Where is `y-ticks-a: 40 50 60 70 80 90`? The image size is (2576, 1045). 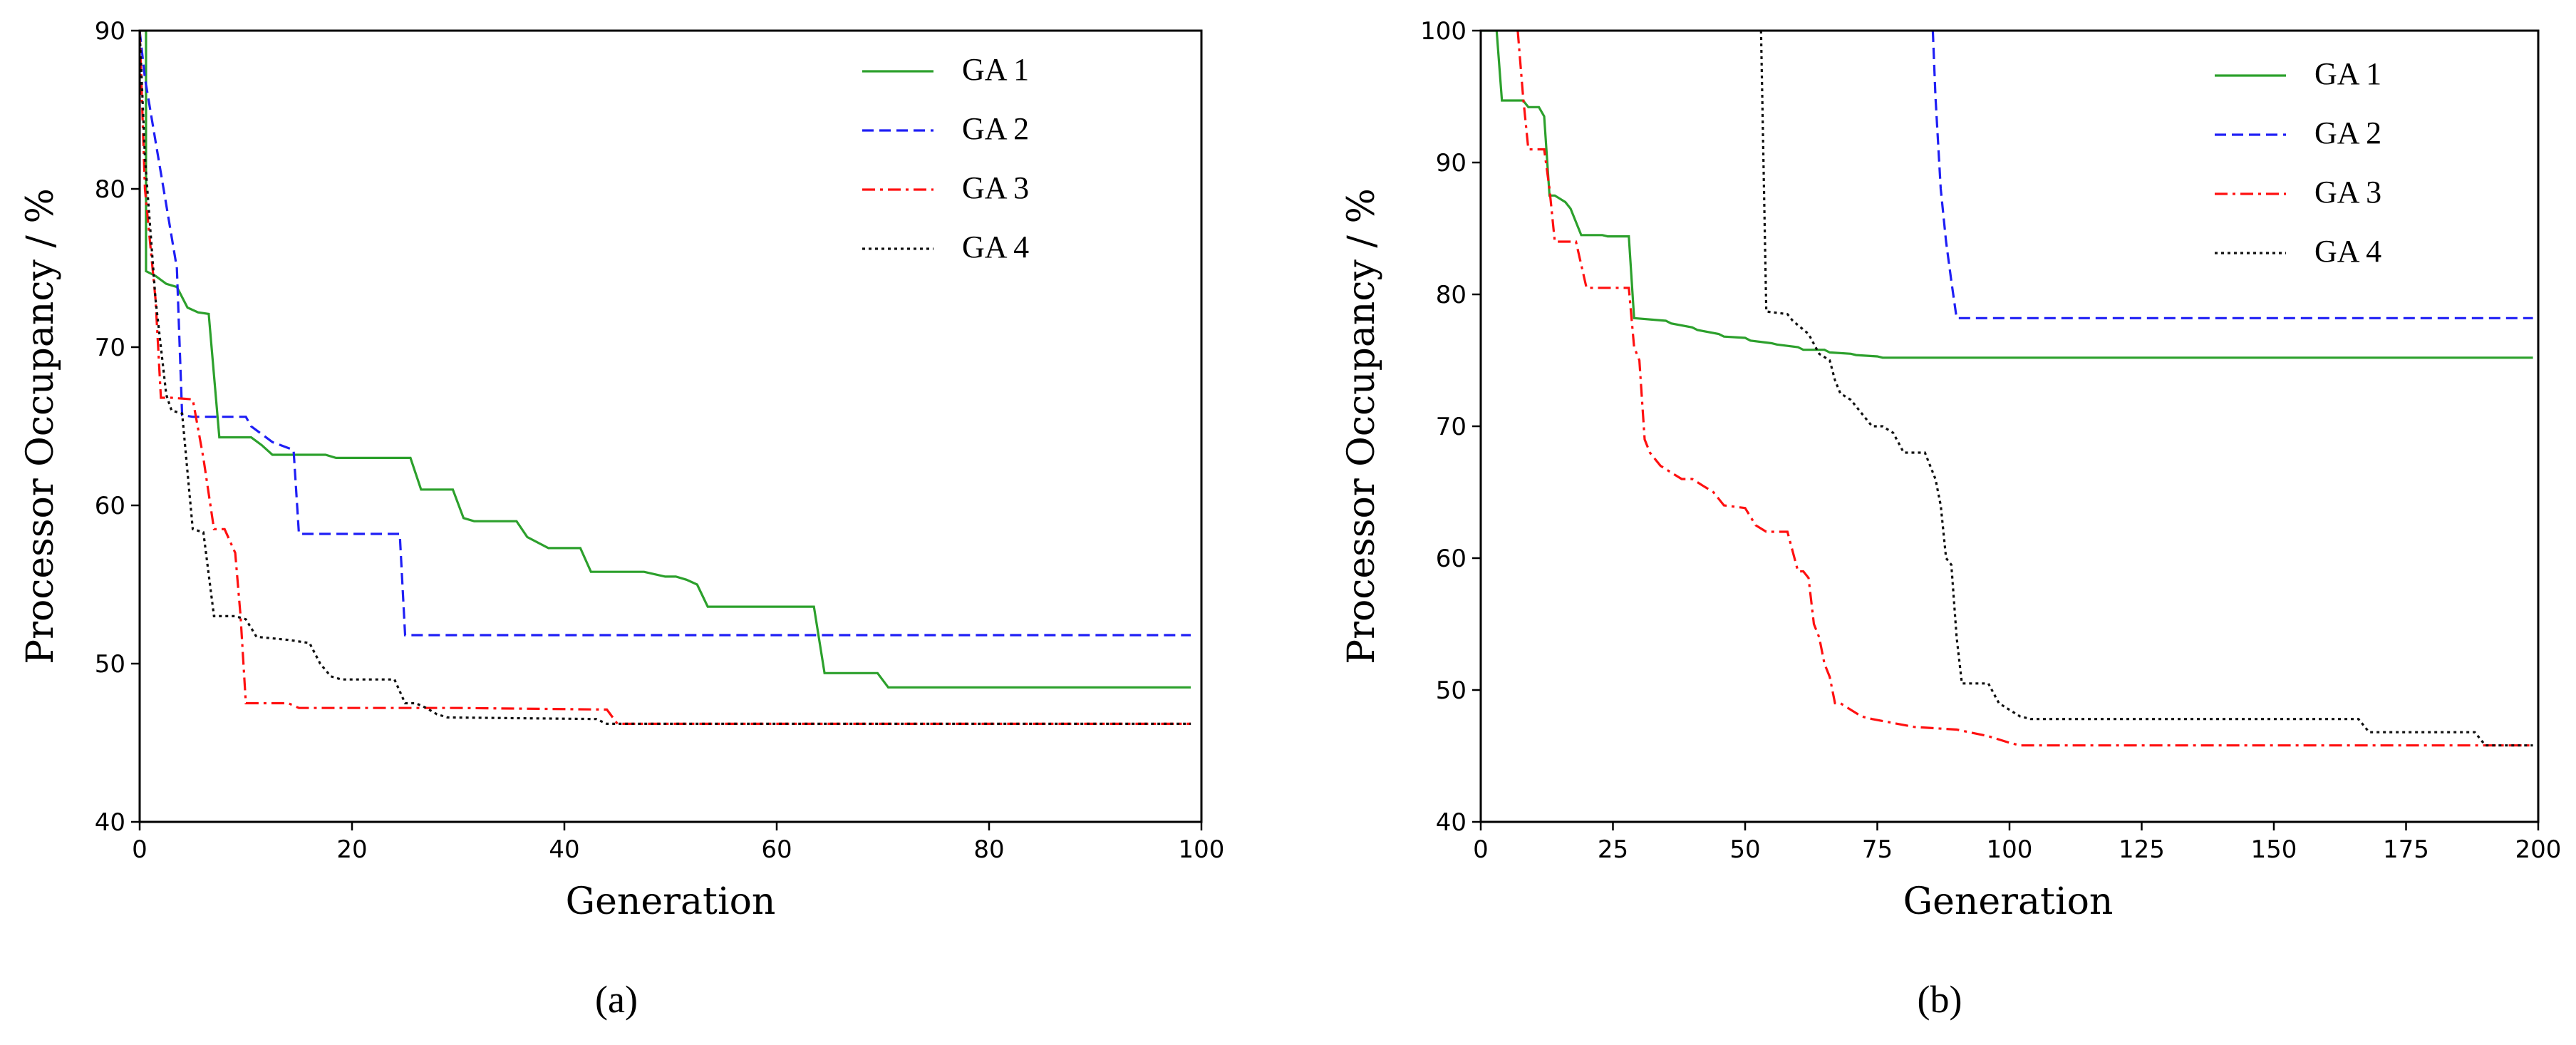
y-ticks-a: 40 50 60 70 80 90 is located at coordinates (118, 427).